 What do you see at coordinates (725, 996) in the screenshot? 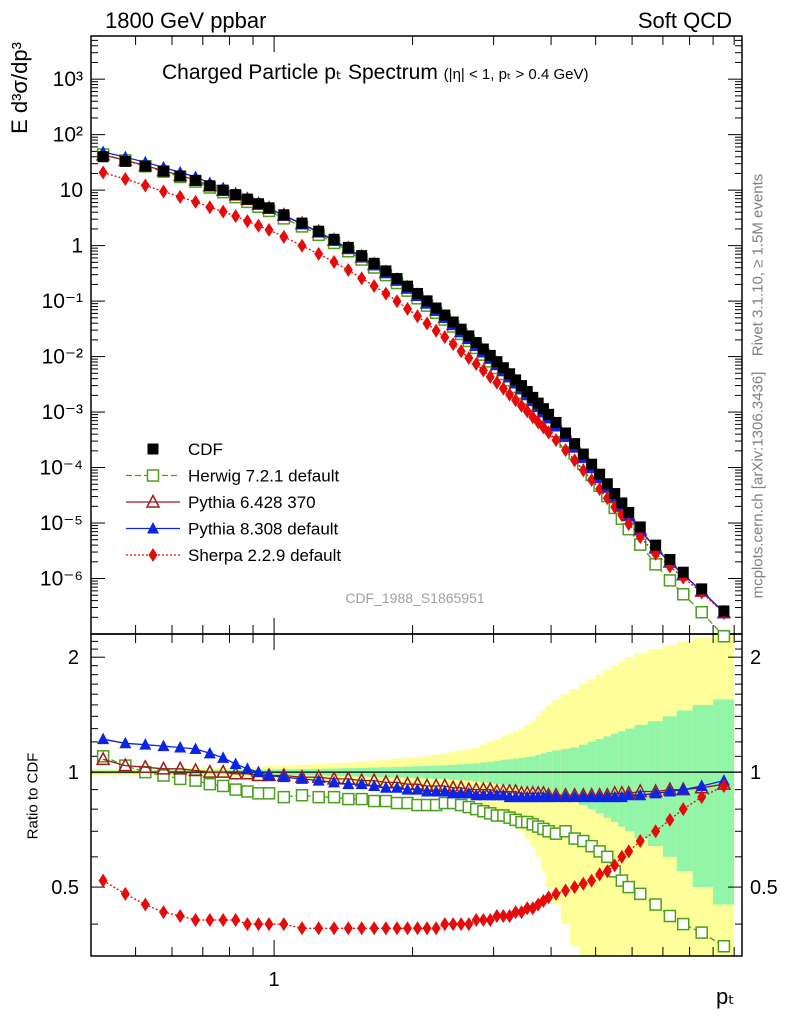
I see `x-axis-label: pₜ` at bounding box center [725, 996].